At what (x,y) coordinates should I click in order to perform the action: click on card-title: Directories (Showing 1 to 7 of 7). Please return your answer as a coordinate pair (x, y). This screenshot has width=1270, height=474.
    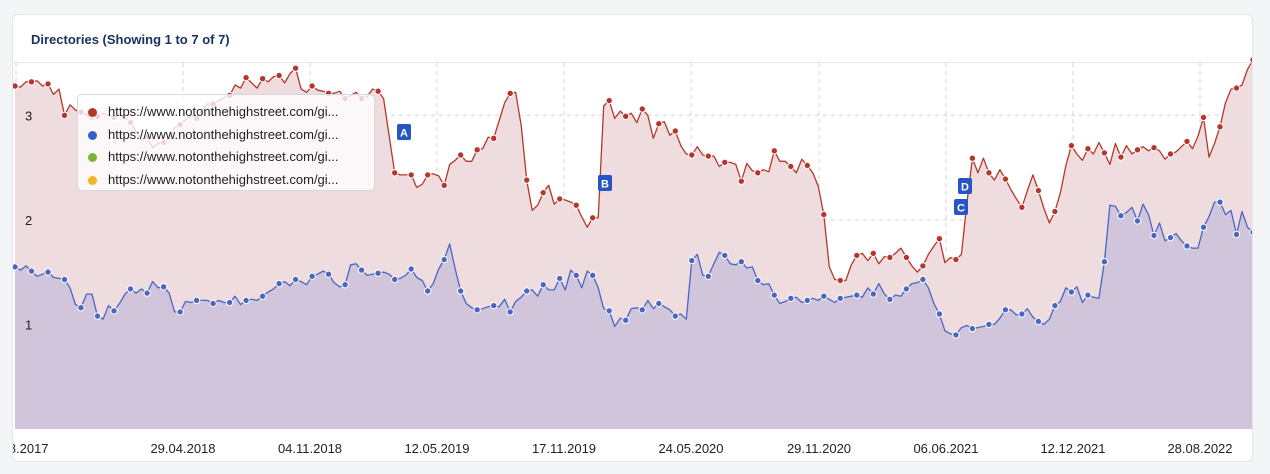
    Looking at the image, I should click on (130, 39).